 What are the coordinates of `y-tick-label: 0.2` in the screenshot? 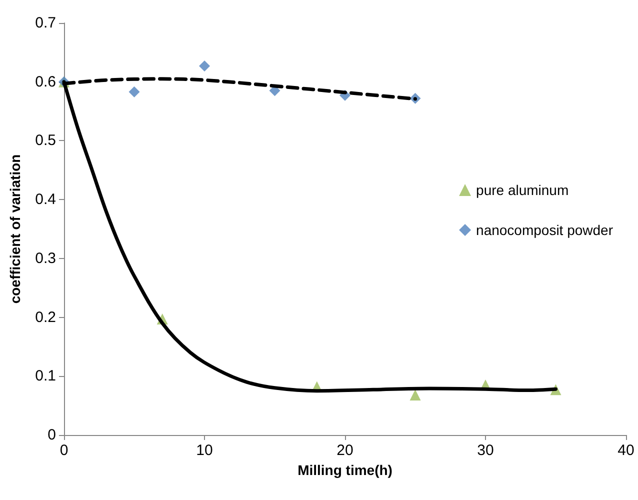 It's located at (45, 317).